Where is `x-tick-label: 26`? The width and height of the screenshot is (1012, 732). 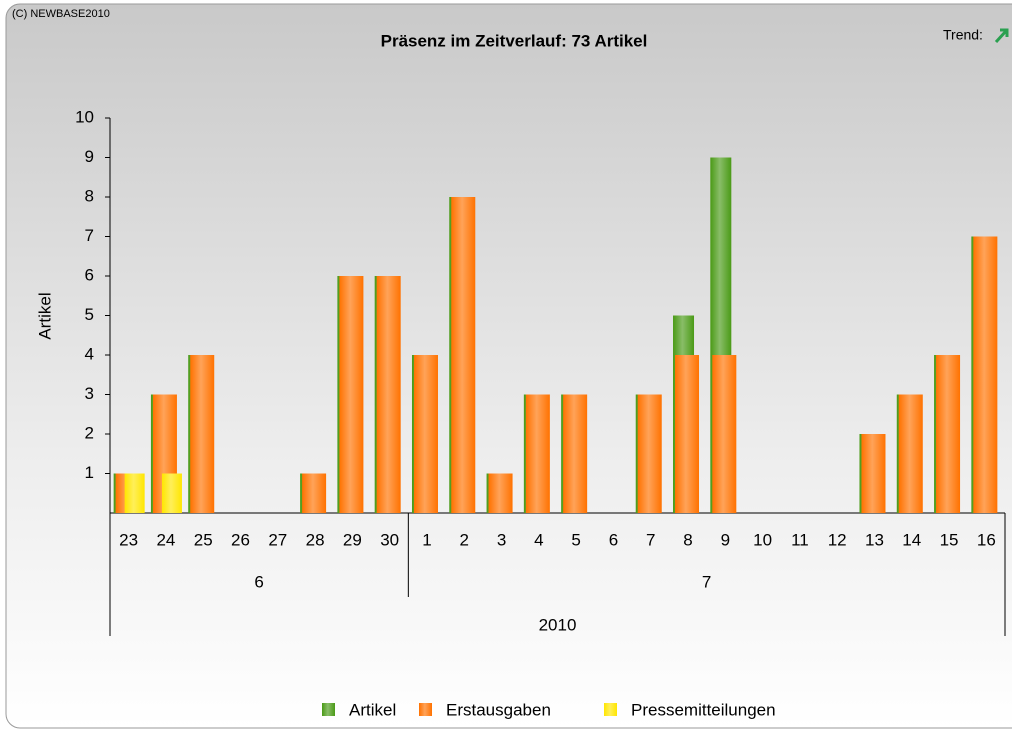
x-tick-label: 26 is located at coordinates (240, 539).